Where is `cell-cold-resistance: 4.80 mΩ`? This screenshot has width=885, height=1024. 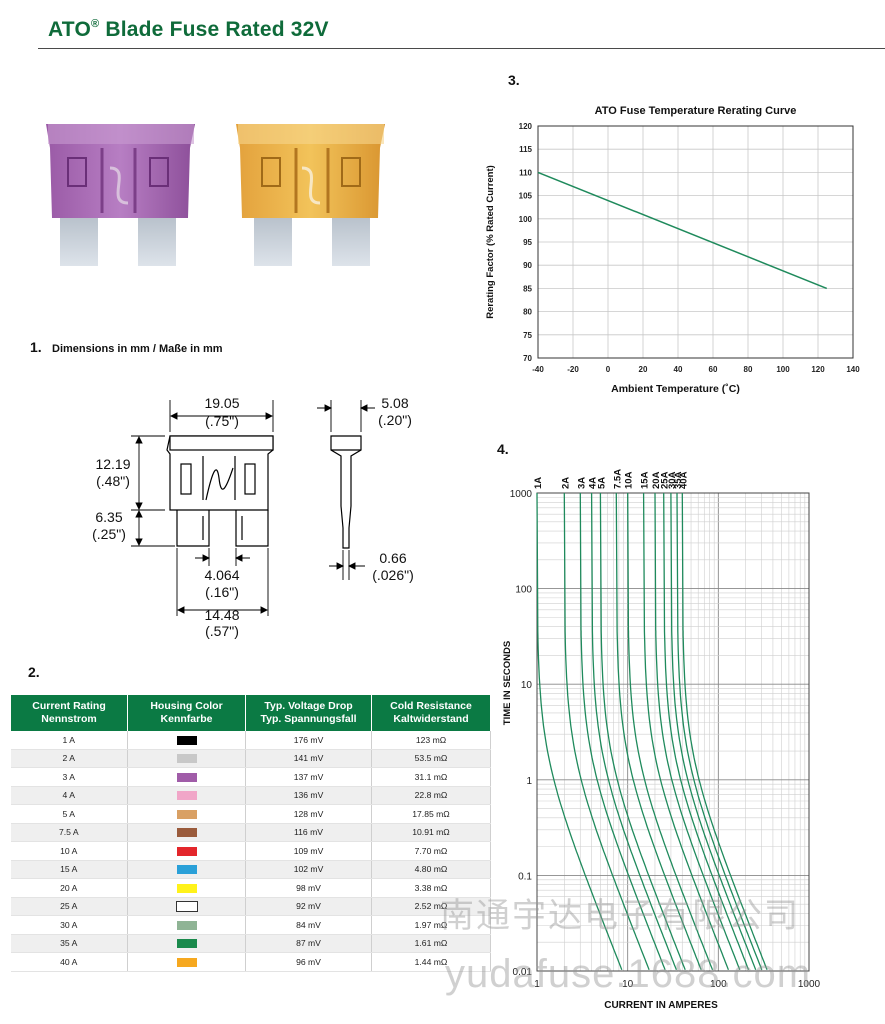
cell-cold-resistance: 4.80 mΩ is located at coordinates (431, 869).